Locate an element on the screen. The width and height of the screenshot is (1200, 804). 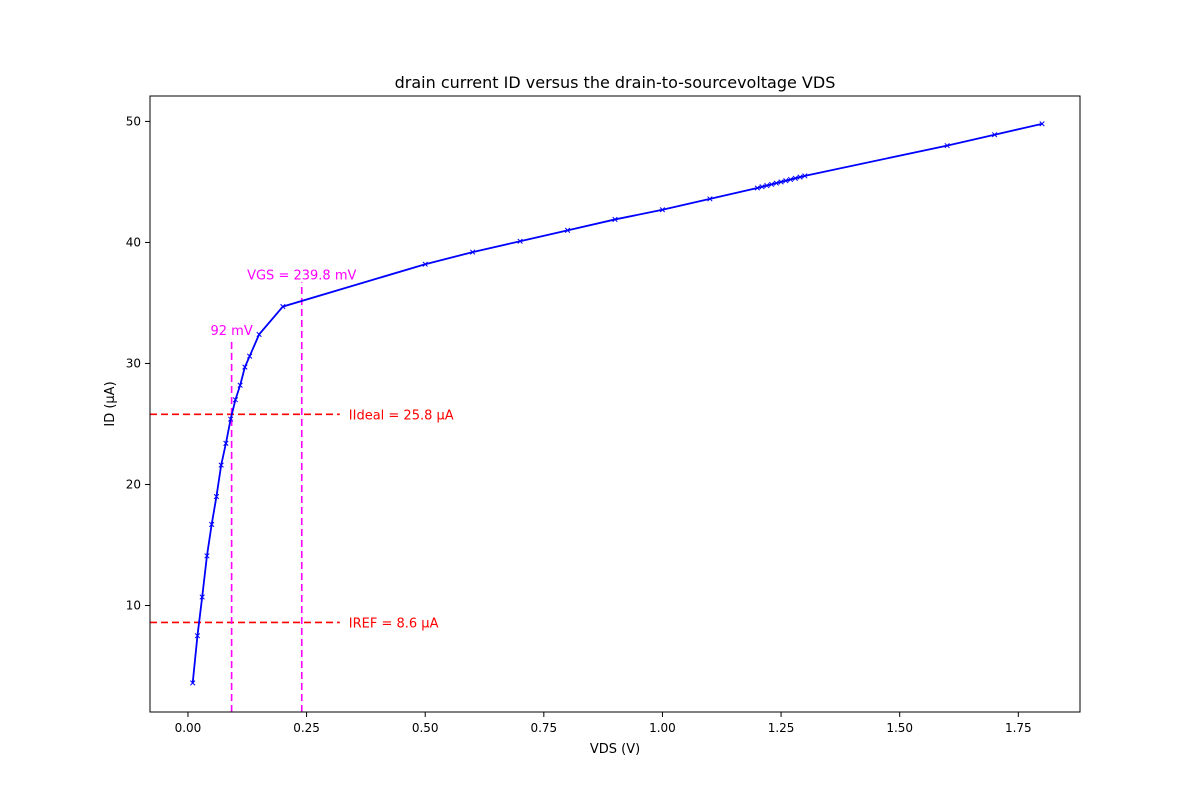
x-tick-label: 0.50 is located at coordinates (425, 728).